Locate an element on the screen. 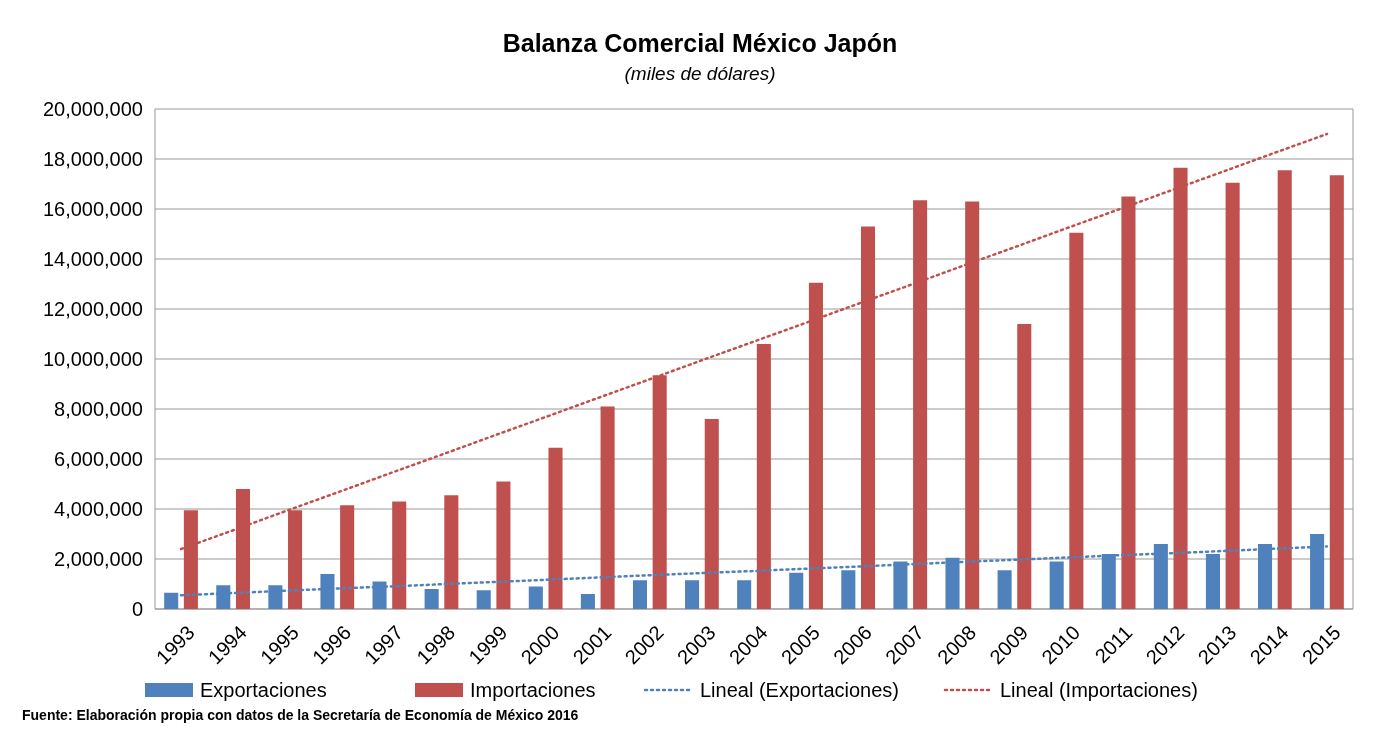  chart-title: Balanza Comercial México Japón is located at coordinates (700, 43).